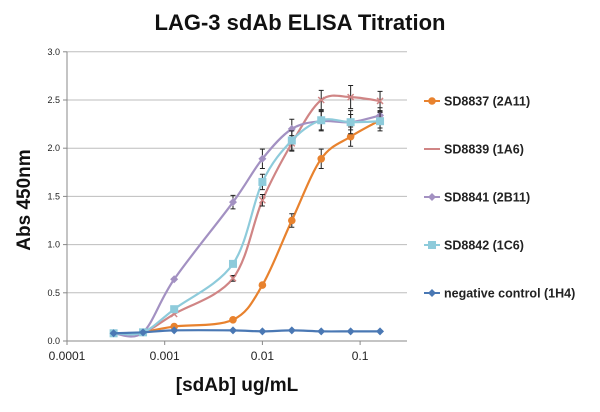 This screenshot has width=600, height=412. Describe the element at coordinates (24, 199) in the screenshot. I see `y-axis-label: Abs 450nm` at that location.